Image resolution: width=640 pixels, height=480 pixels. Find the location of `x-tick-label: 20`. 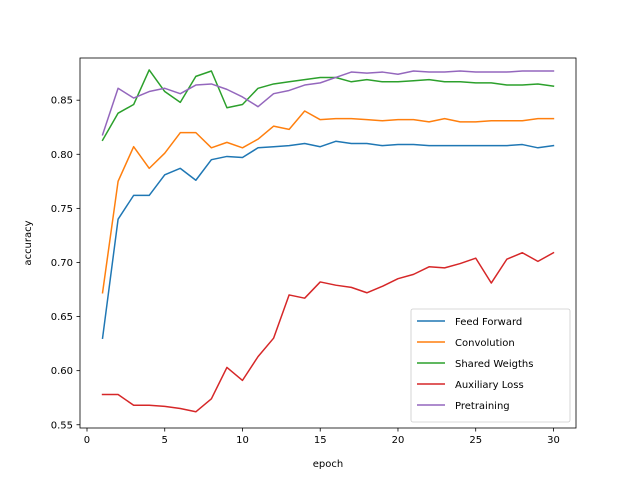

x-tick-label: 20 is located at coordinates (398, 440).